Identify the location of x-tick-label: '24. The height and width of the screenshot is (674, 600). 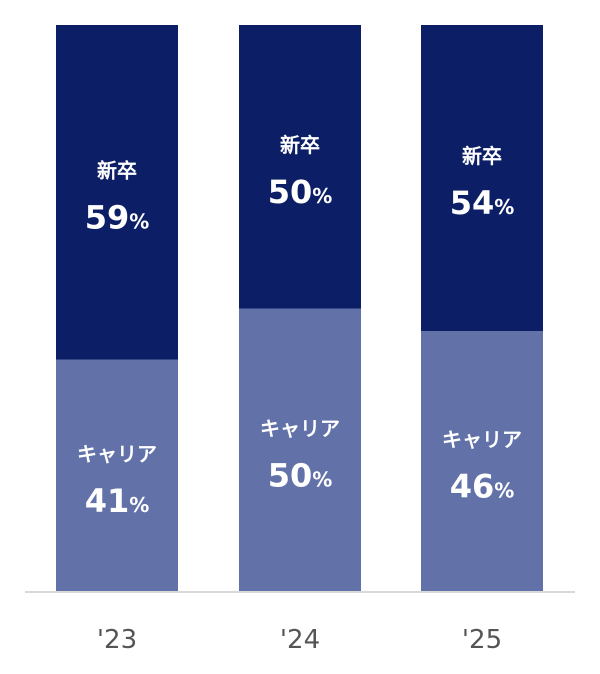
(300, 640).